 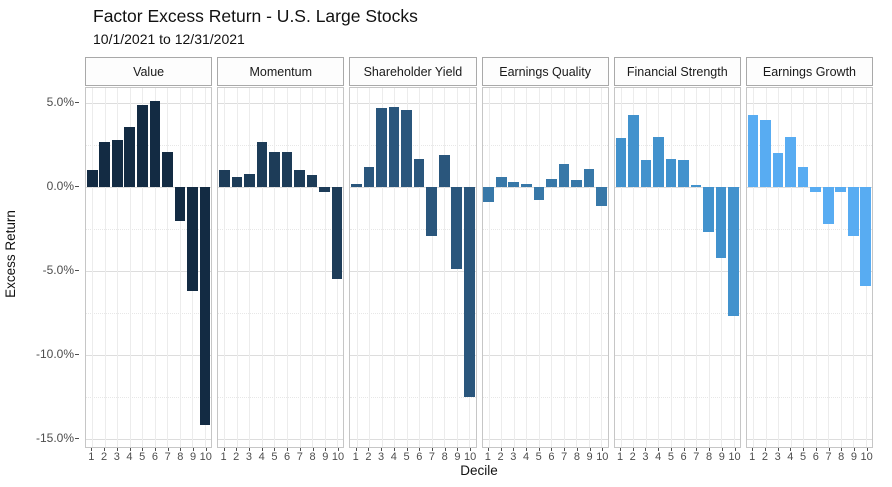 What do you see at coordinates (274, 457) in the screenshot?
I see `x-tick-label: 5` at bounding box center [274, 457].